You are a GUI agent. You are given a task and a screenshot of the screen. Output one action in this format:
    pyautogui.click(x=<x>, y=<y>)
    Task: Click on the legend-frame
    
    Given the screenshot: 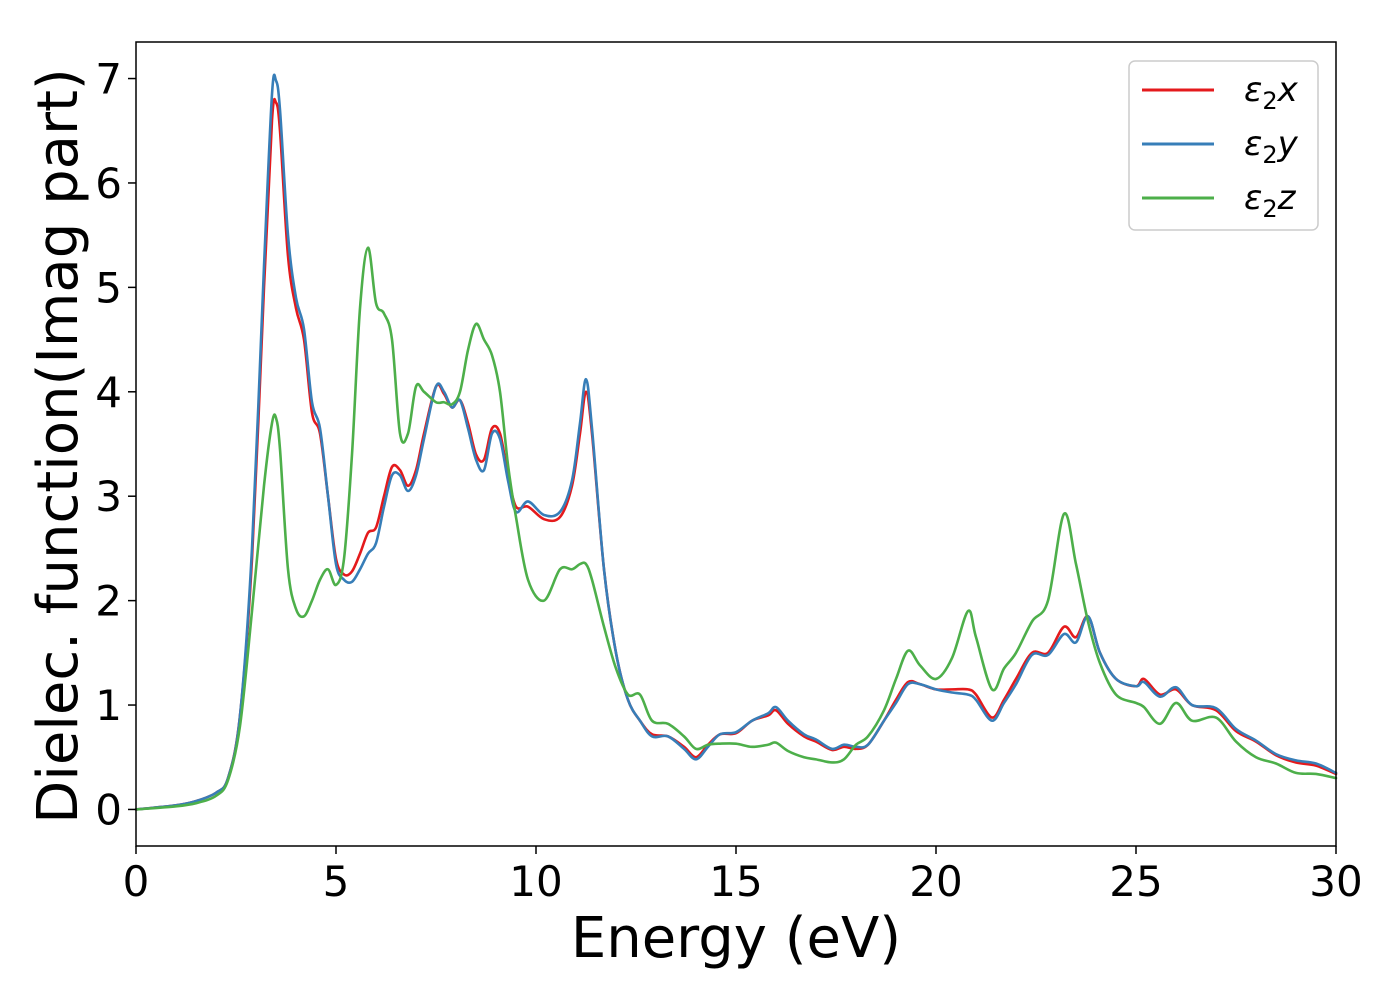 What is the action you would take?
    pyautogui.click(x=1223, y=145)
    